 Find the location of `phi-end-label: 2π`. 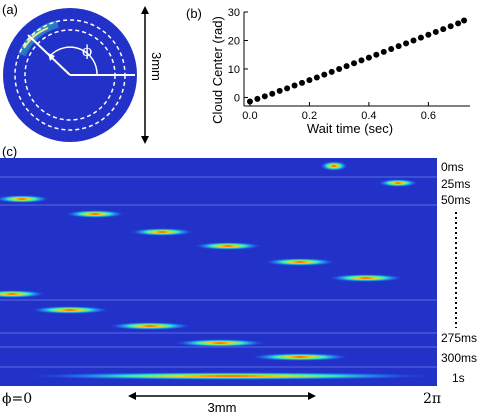

phi-end-label: 2π is located at coordinates (432, 399).